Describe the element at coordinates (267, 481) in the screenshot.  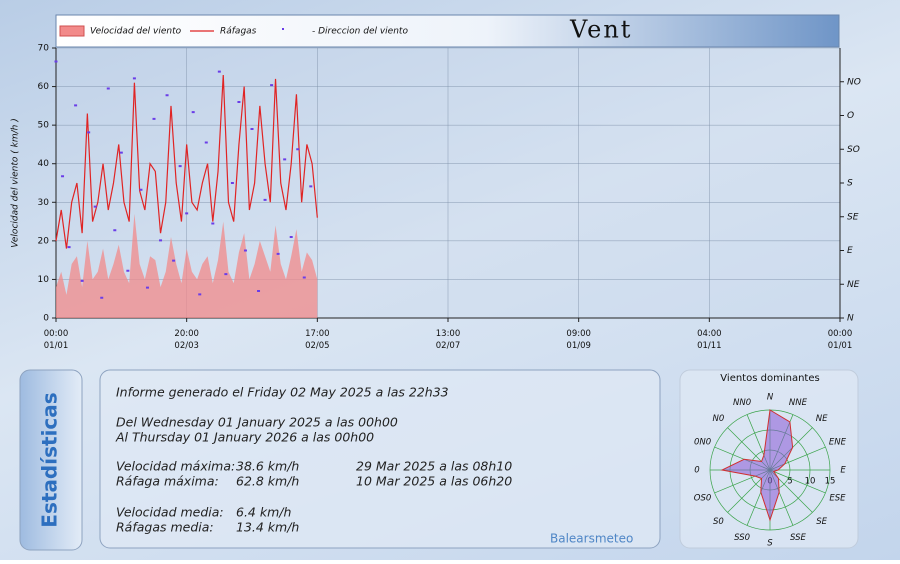
I see `stats-cell: 62.8 km/h` at that location.